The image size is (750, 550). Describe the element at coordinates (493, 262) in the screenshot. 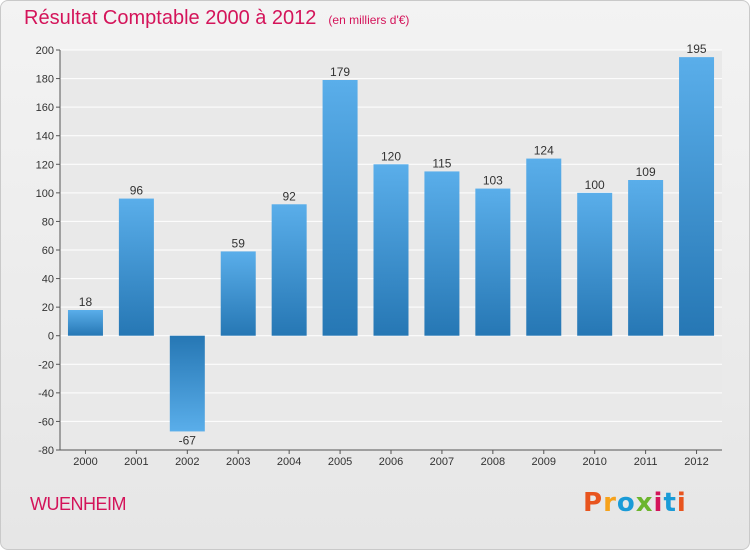

I see `bar-2008` at that location.